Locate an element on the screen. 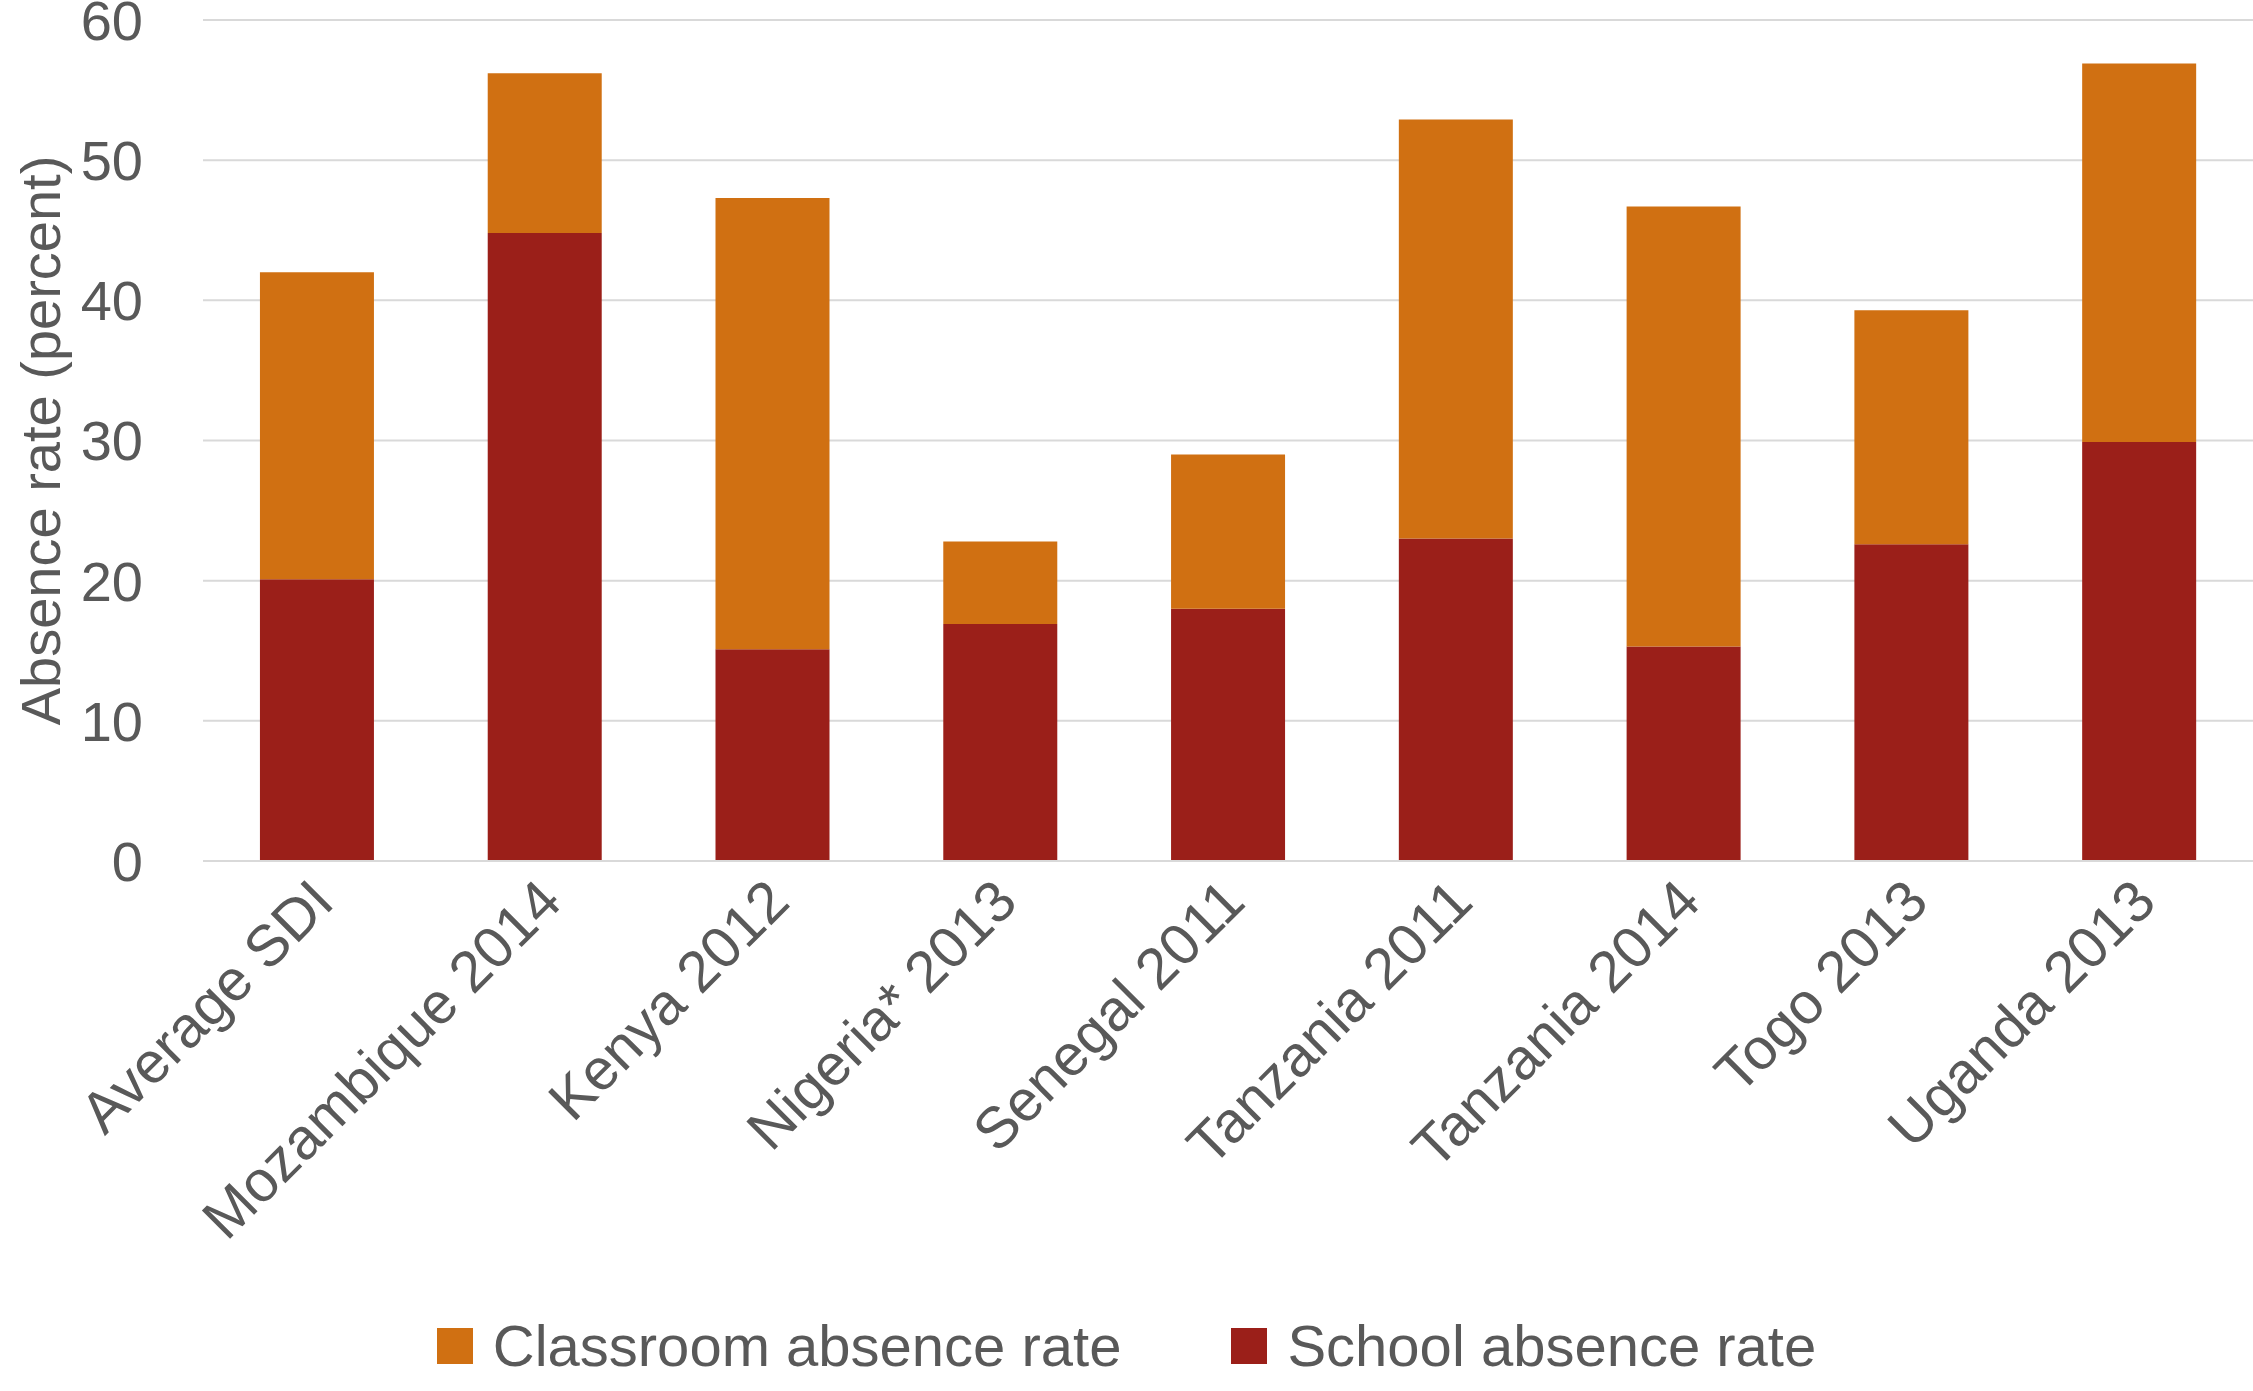 The image size is (2253, 1391). y-axis-title: Absence rate (percent) is located at coordinates (40, 440).